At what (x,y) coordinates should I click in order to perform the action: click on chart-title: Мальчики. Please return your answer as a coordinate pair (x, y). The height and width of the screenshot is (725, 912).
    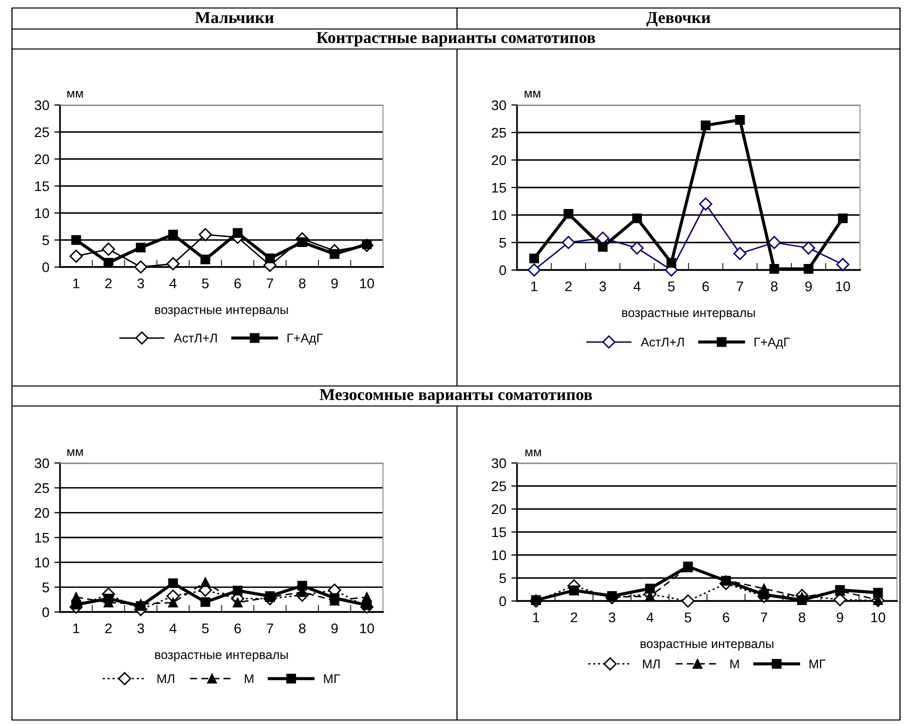
    Looking at the image, I should click on (234, 18).